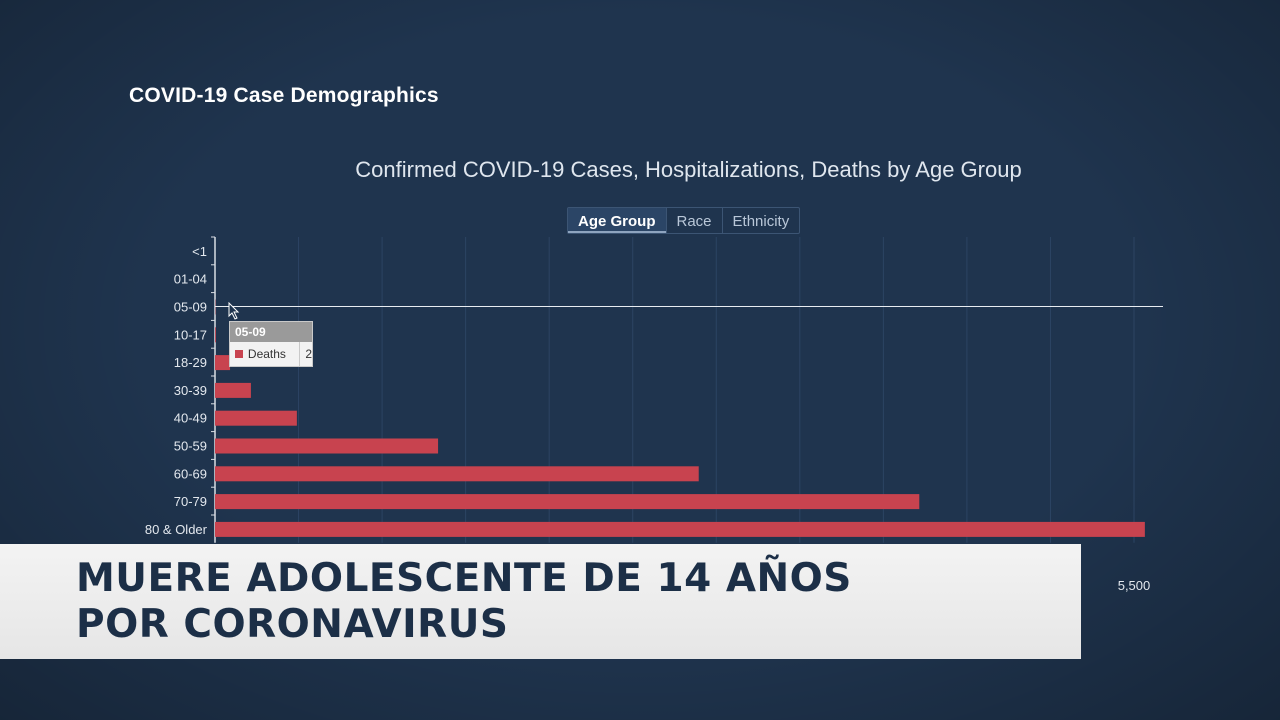  What do you see at coordinates (239, 354) in the screenshot?
I see `tooltip-series-swatch` at bounding box center [239, 354].